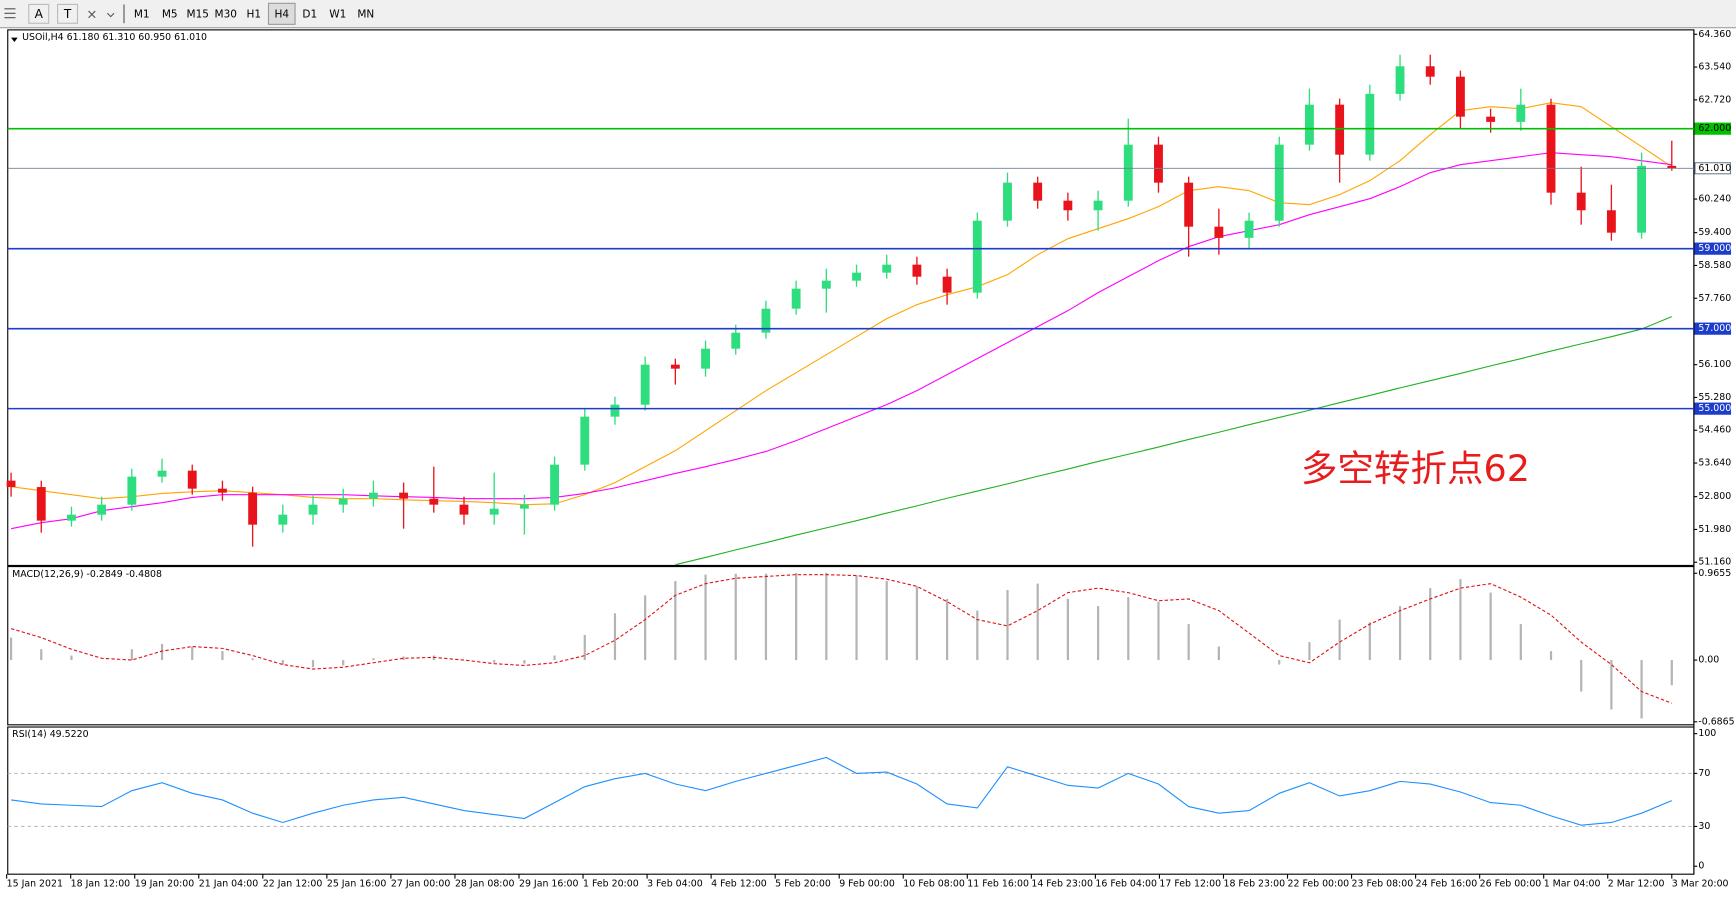  Describe the element at coordinates (164, 884) in the screenshot. I see `time-label: 19 Jan 20:00` at that location.